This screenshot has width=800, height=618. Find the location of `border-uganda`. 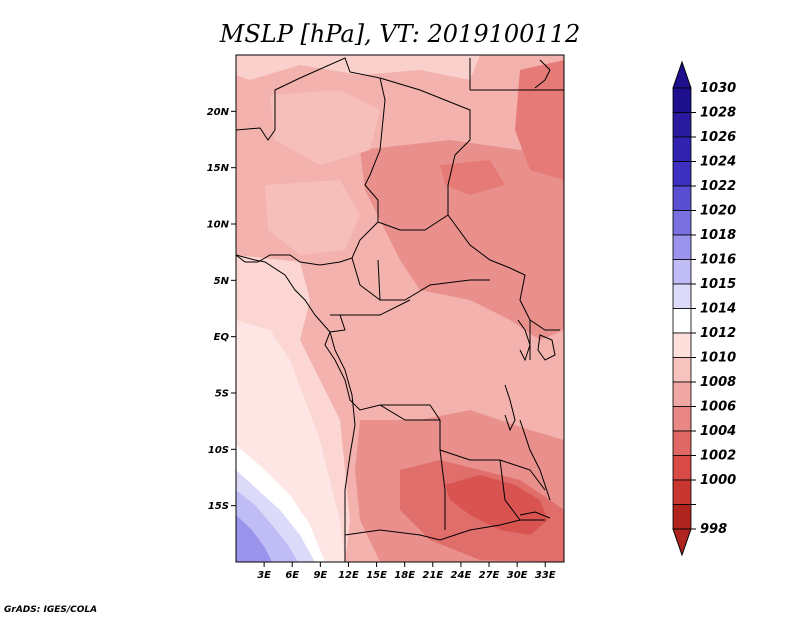

border-uganda is located at coordinates (544, 325).